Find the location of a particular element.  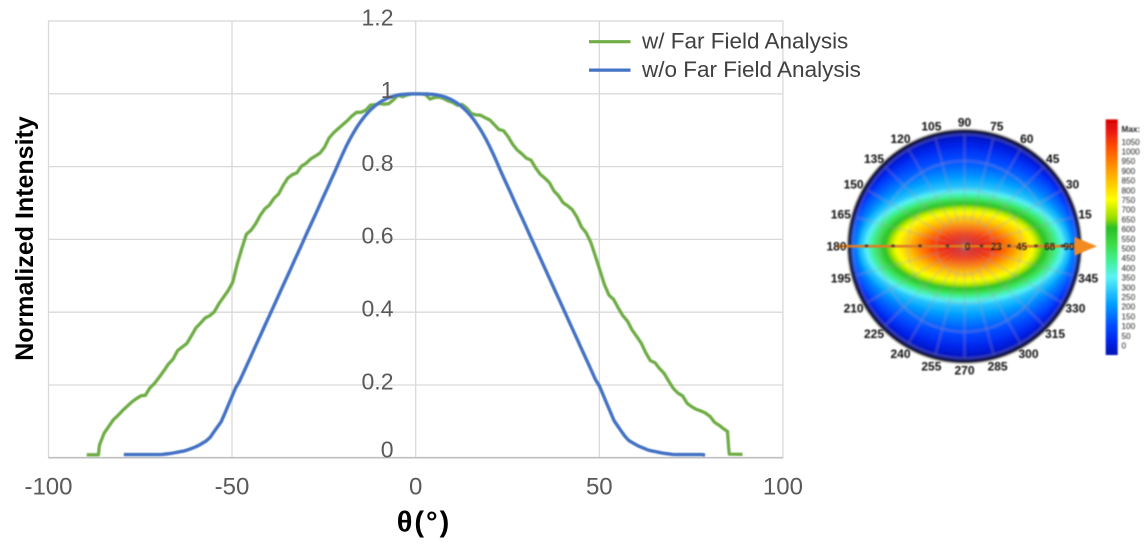

svg-text: 500 is located at coordinates (1129, 249).